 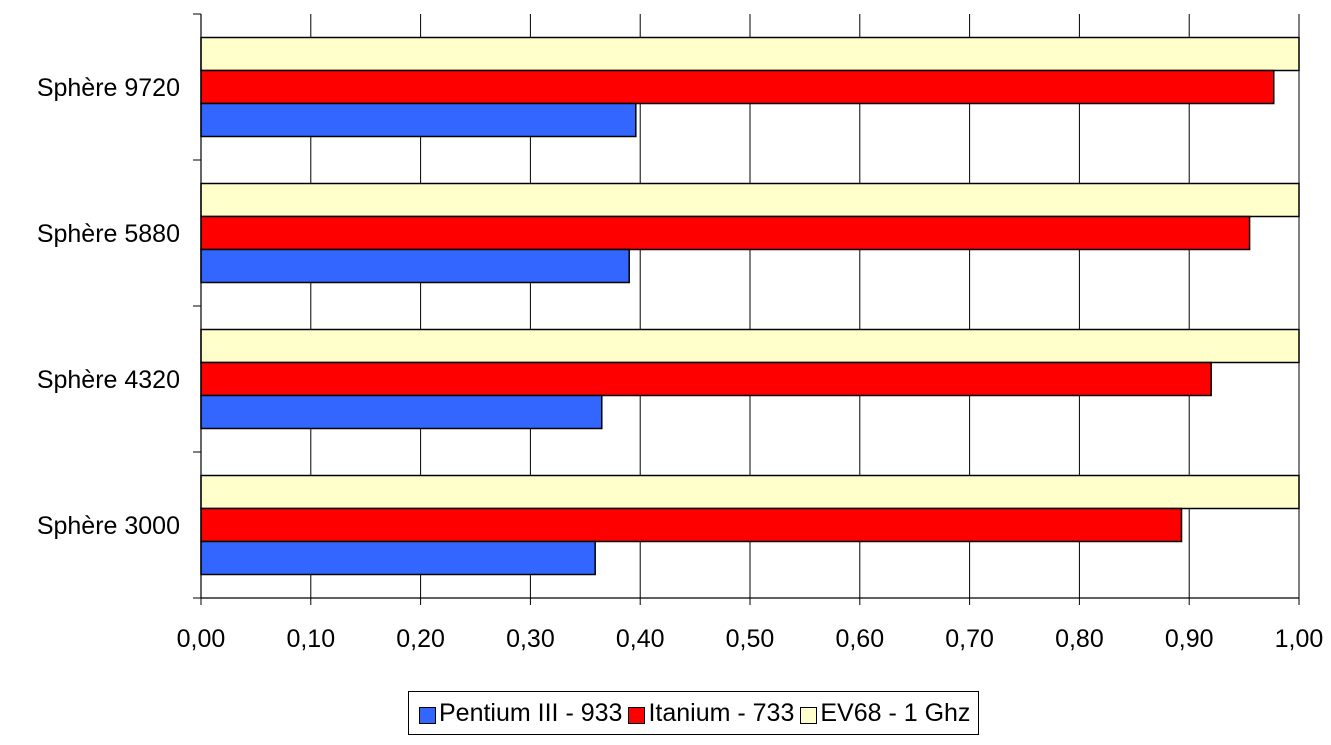 I want to click on x-tick-label: 0,10, so click(x=310, y=639).